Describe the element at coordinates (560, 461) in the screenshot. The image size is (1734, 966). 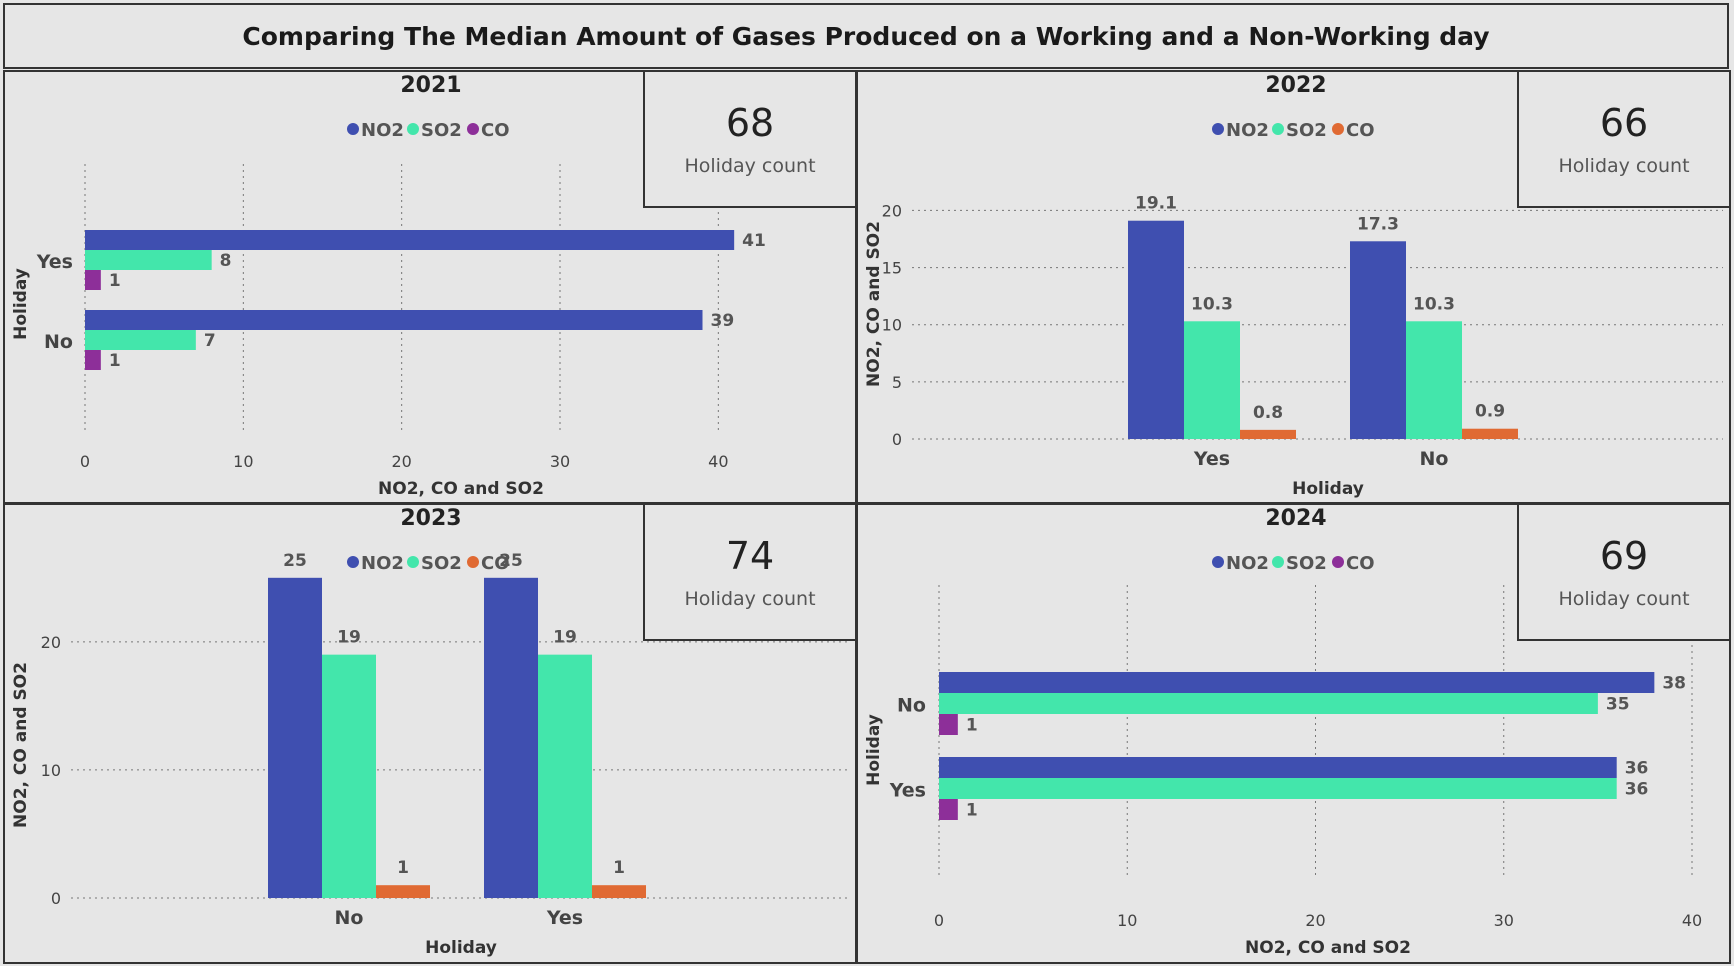
I see `x-tick-label: 30` at that location.